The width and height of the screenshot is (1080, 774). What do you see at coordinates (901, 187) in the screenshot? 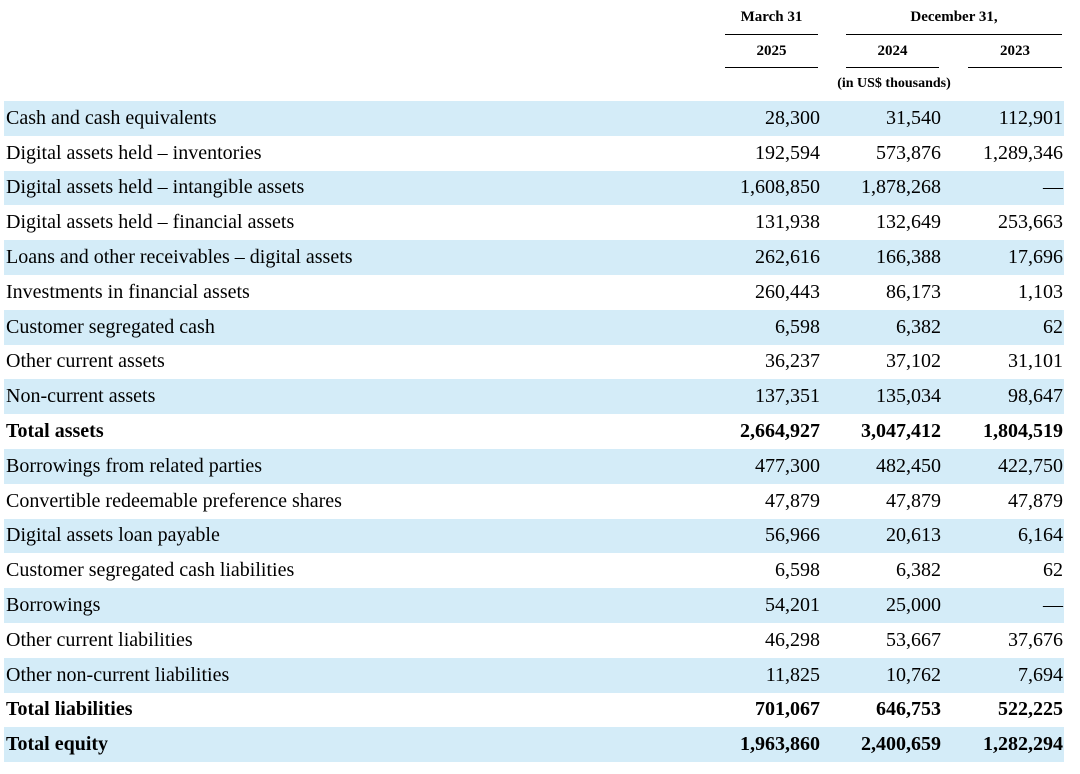
I see `cell-value-2024: 1,878,268` at bounding box center [901, 187].